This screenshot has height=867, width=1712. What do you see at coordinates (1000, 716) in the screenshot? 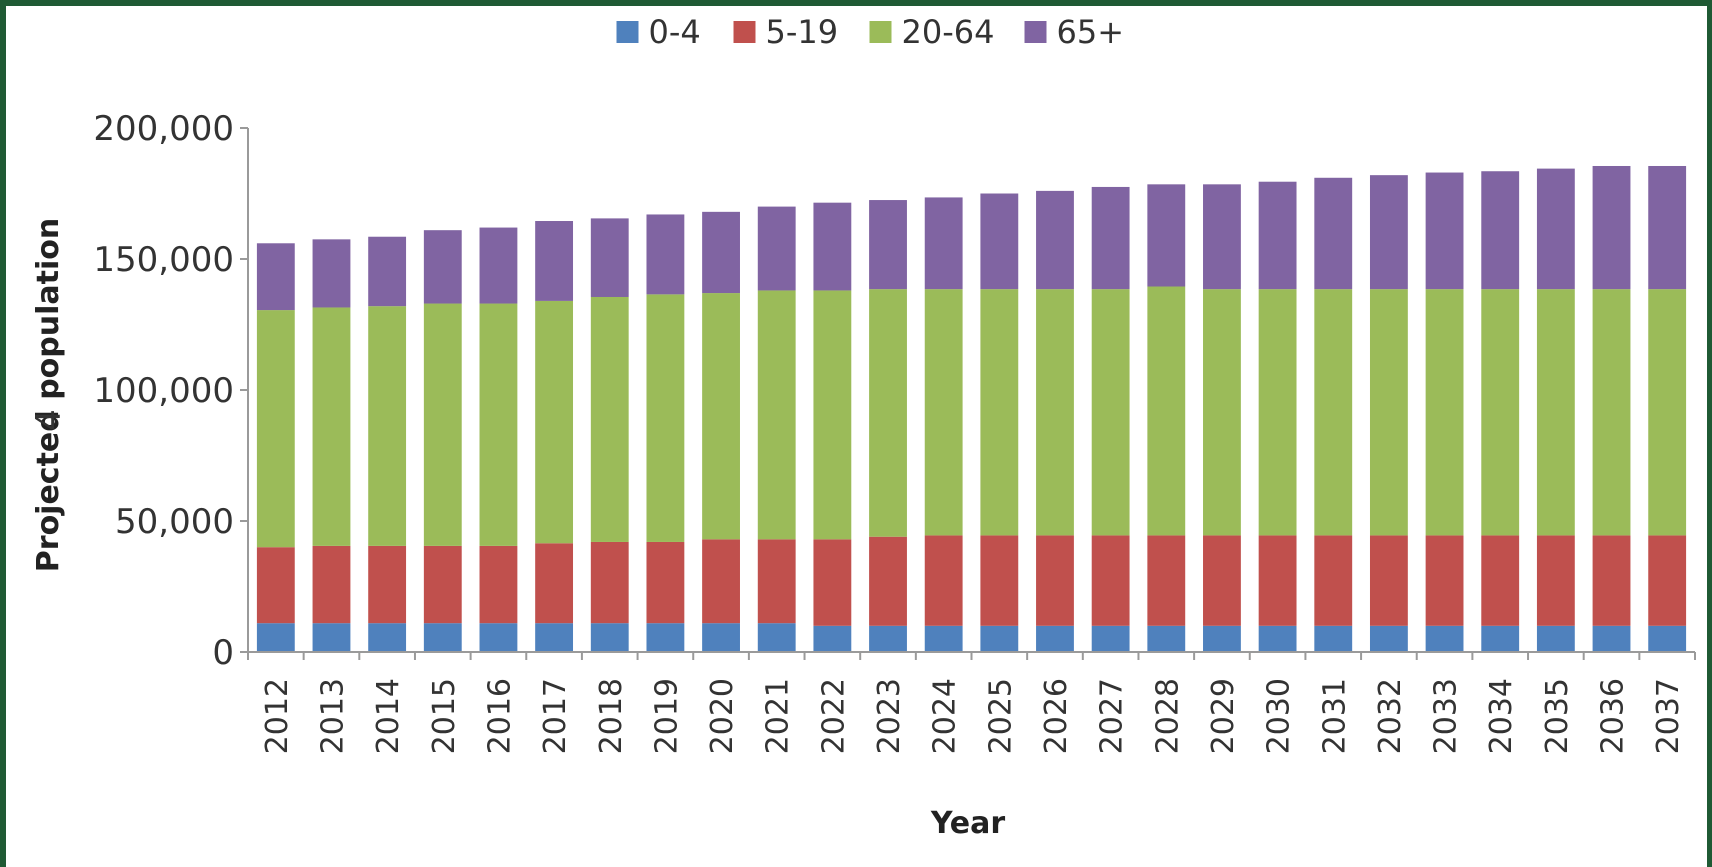
I see `x-tick-label: 2025` at bounding box center [1000, 716].